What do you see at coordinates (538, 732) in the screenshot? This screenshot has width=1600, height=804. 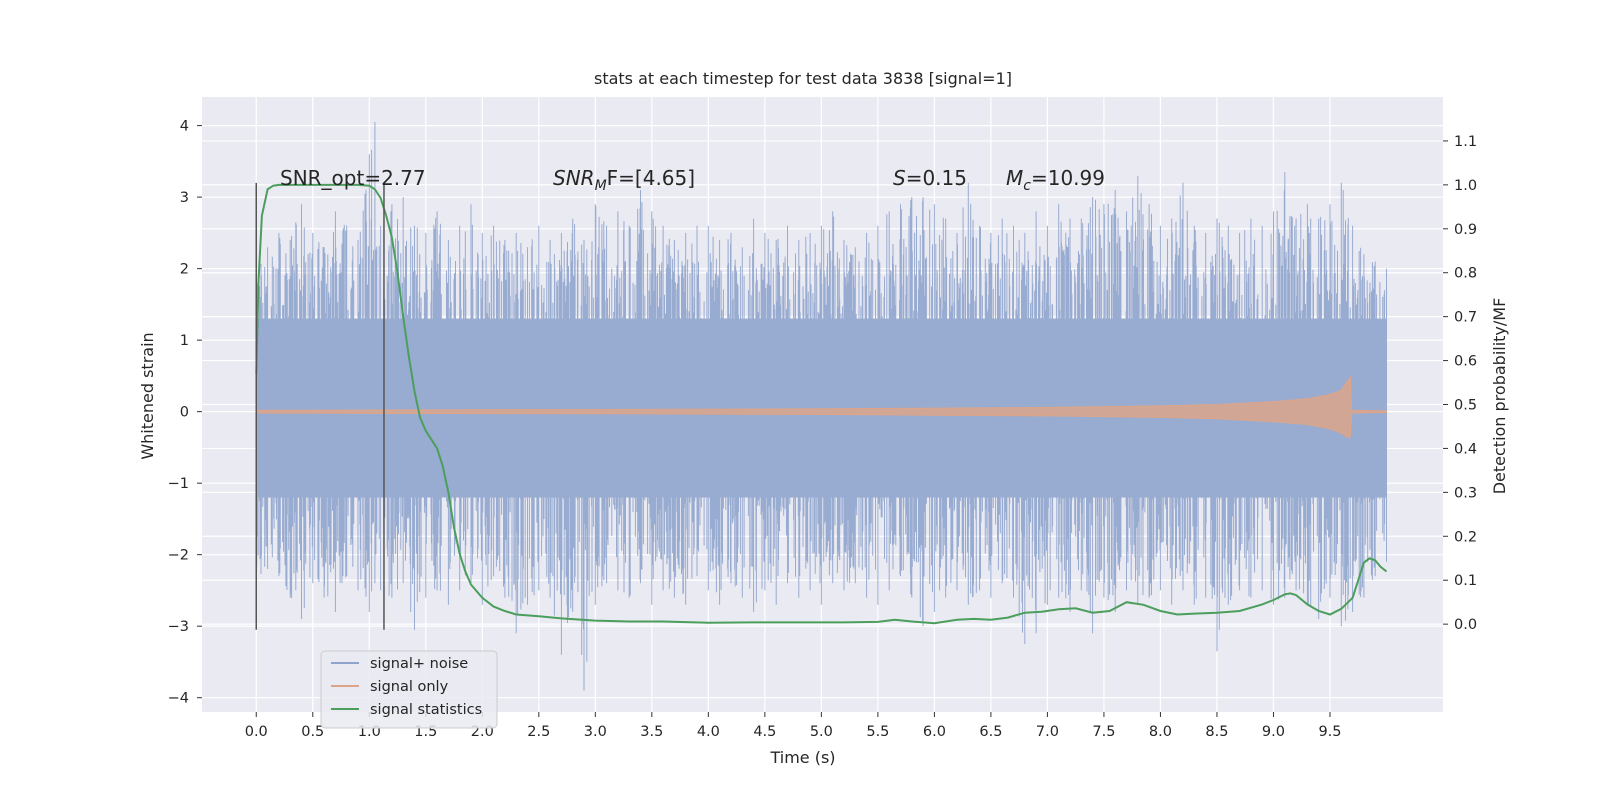 I see `x-tick-label-5: 2.5` at bounding box center [538, 732].